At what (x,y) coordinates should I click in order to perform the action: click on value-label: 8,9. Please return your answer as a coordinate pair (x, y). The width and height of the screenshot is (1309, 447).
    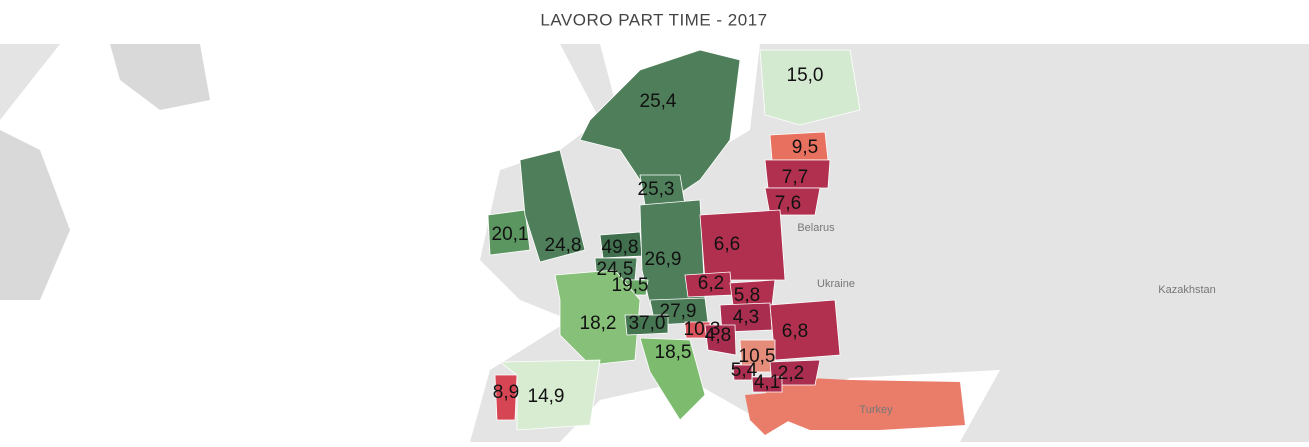
    Looking at the image, I should click on (506, 392).